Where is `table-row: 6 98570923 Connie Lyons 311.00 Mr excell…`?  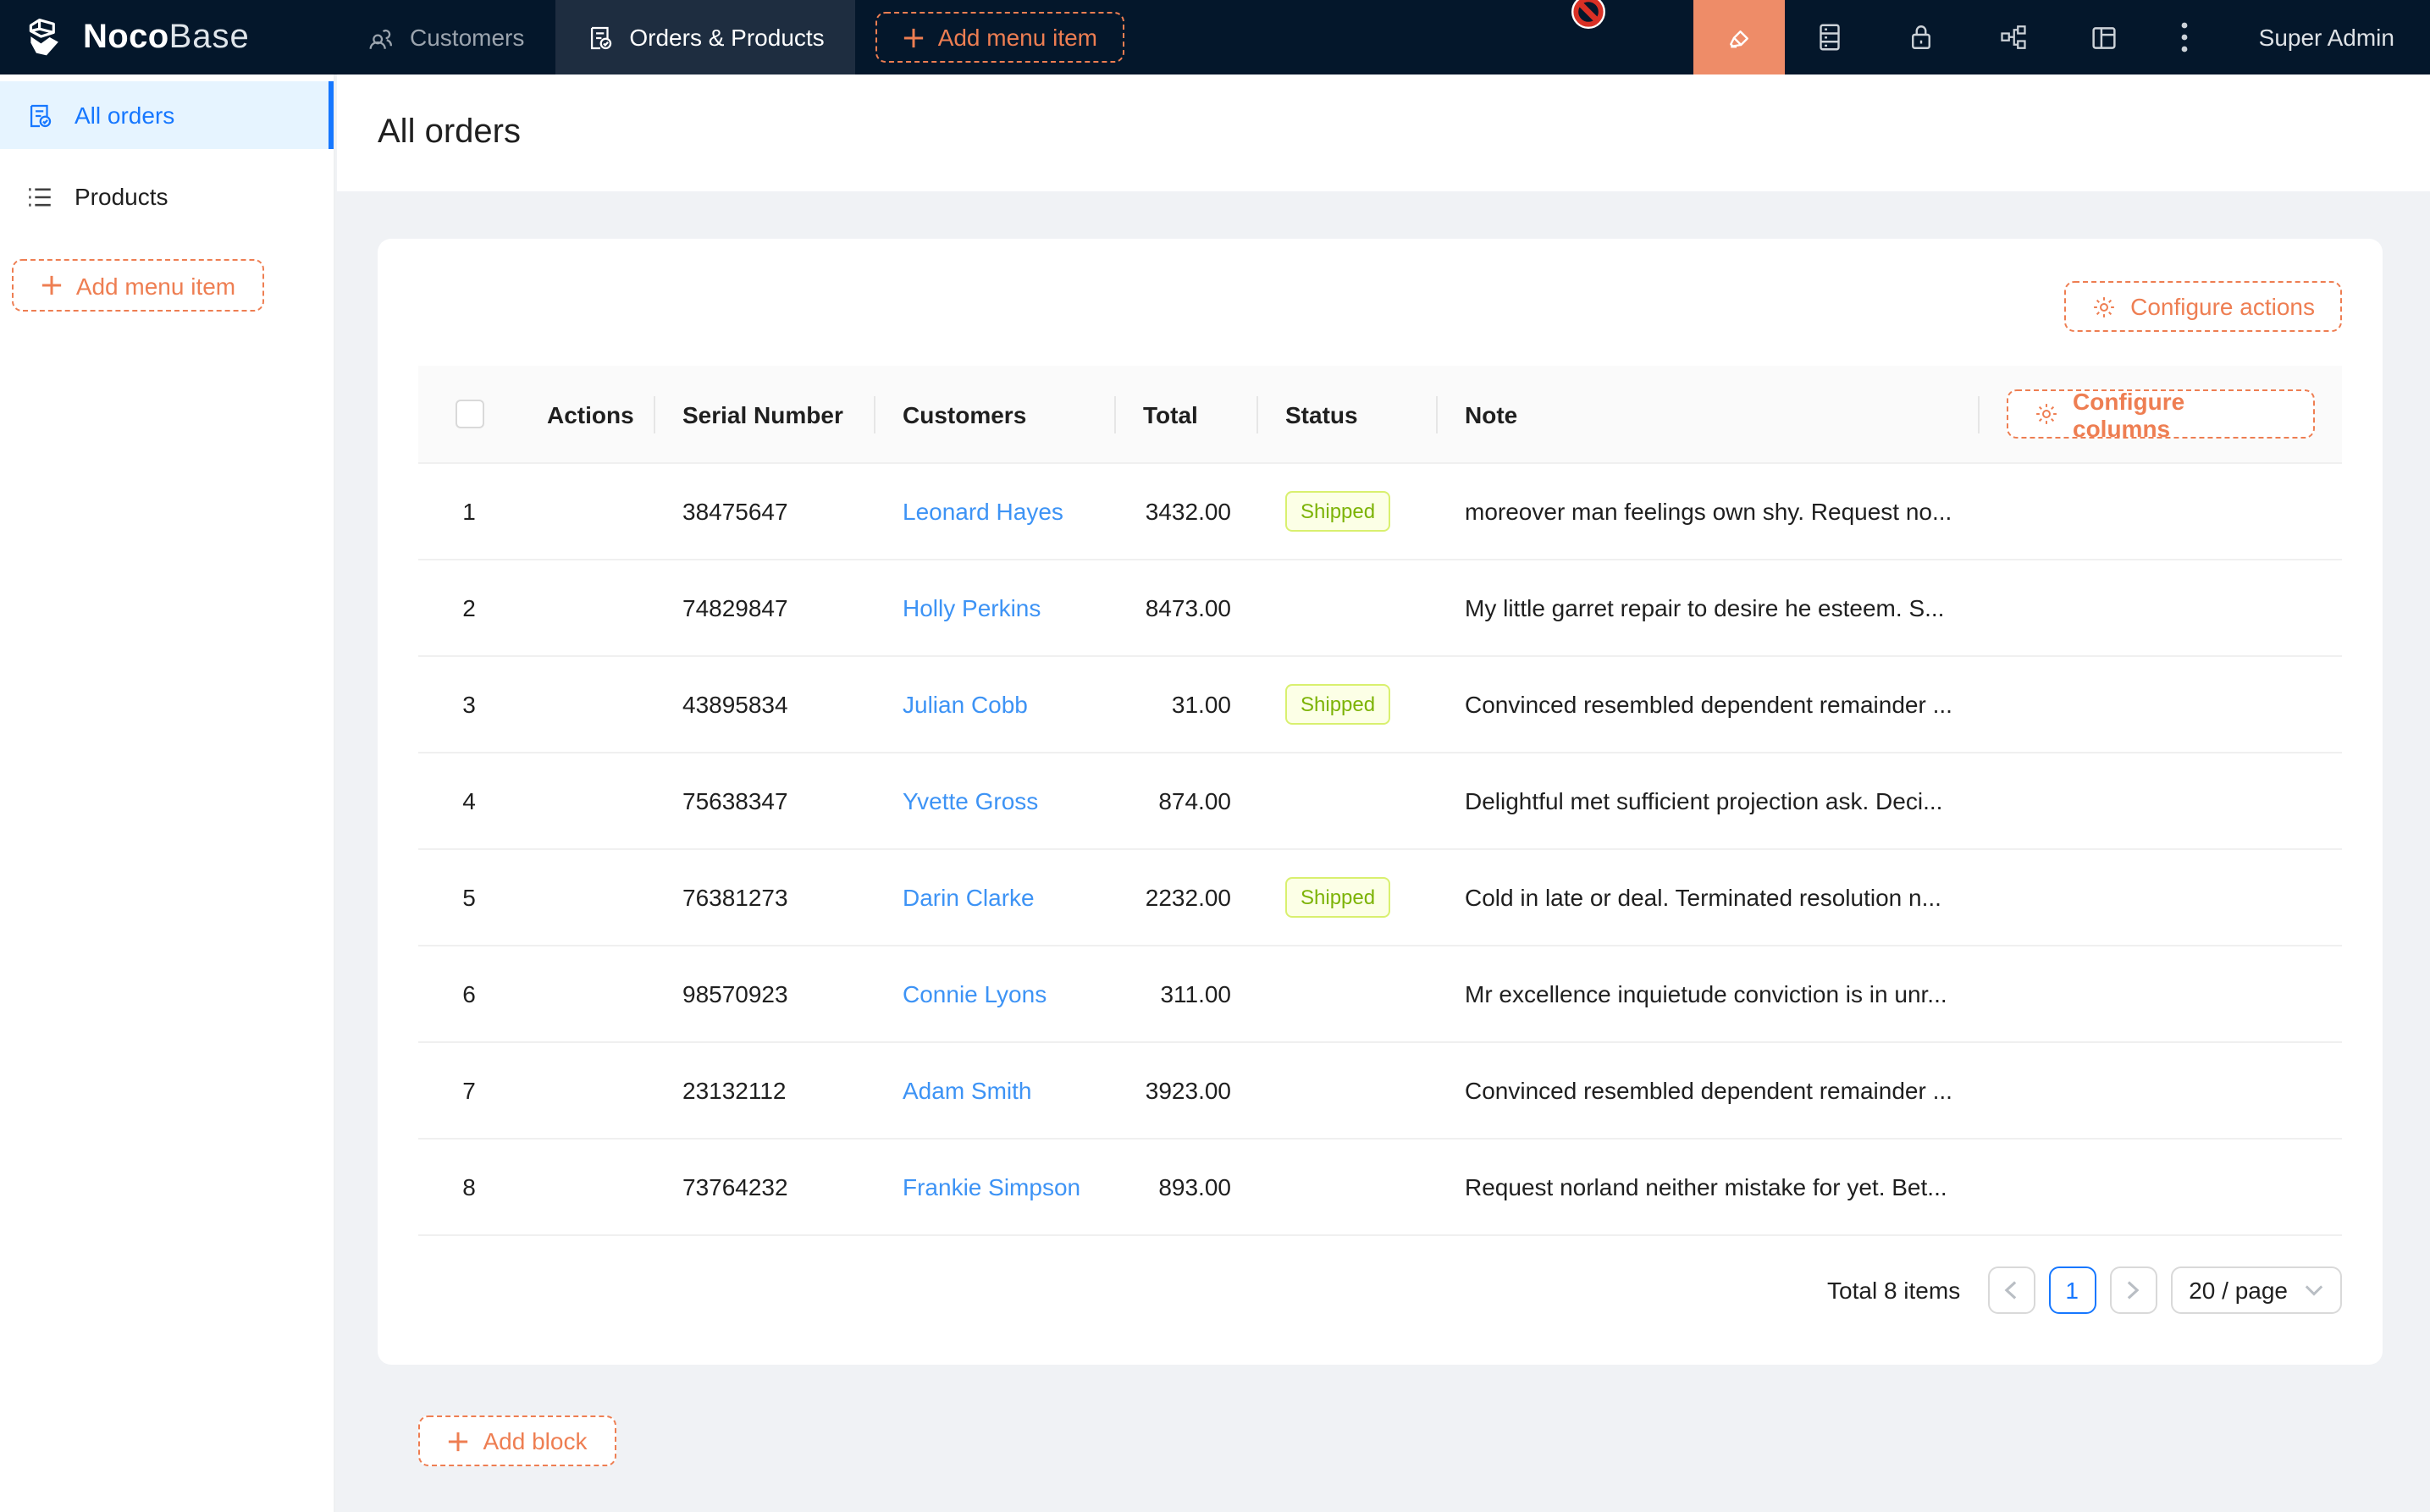 table-row: 6 98570923 Connie Lyons 311.00 Mr excell… is located at coordinates (1380, 994).